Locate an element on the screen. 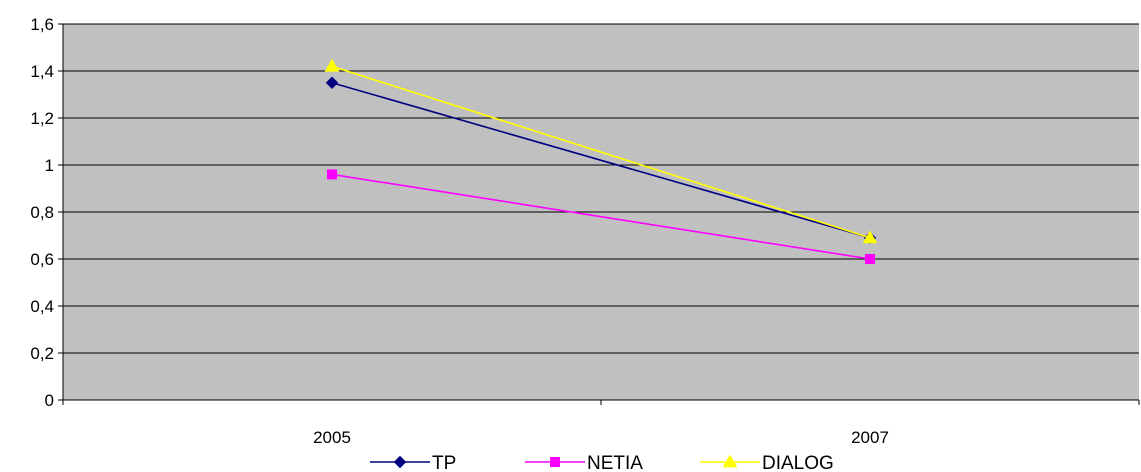  y-tick-label: 0,6 is located at coordinates (42, 259).